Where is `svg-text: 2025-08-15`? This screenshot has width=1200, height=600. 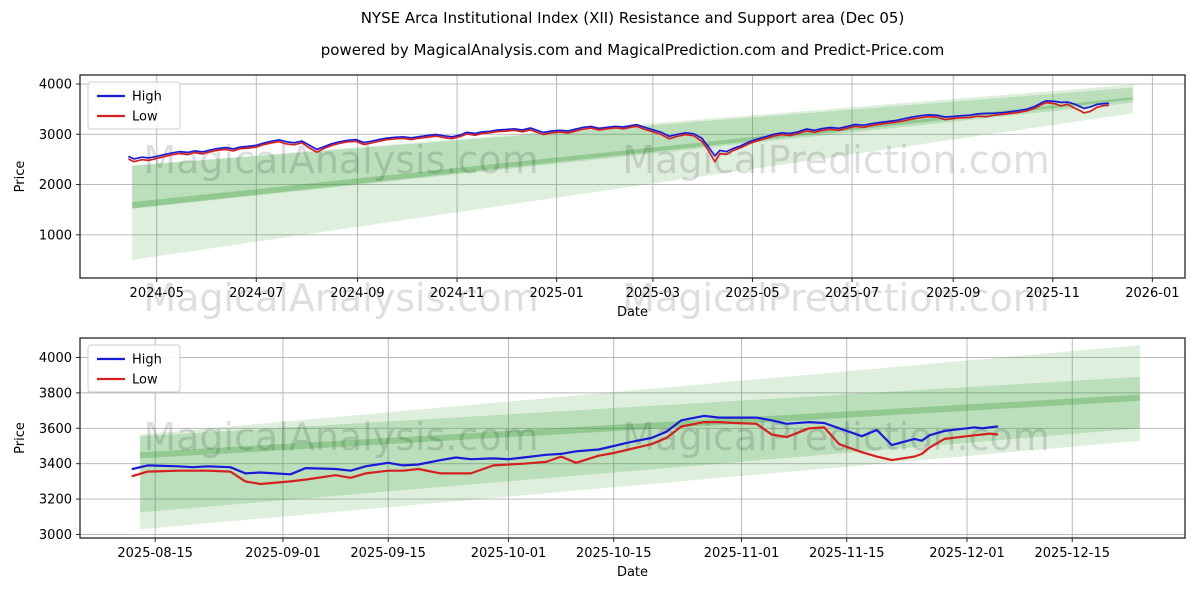 svg-text: 2025-08-15 is located at coordinates (155, 553).